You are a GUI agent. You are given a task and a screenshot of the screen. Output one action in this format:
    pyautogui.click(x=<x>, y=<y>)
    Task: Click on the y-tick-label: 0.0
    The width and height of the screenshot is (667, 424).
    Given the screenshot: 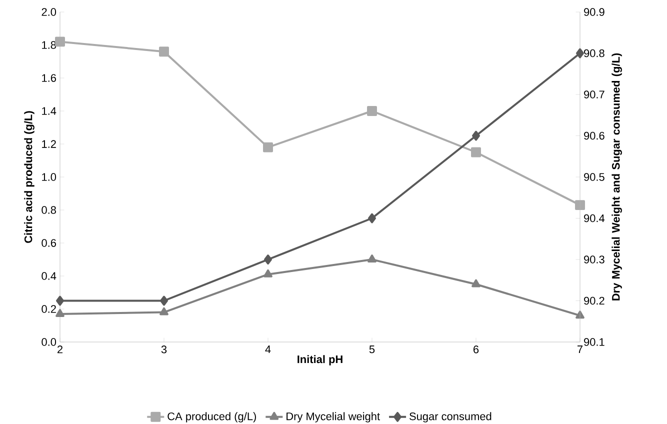 What is the action you would take?
    pyautogui.click(x=49, y=342)
    